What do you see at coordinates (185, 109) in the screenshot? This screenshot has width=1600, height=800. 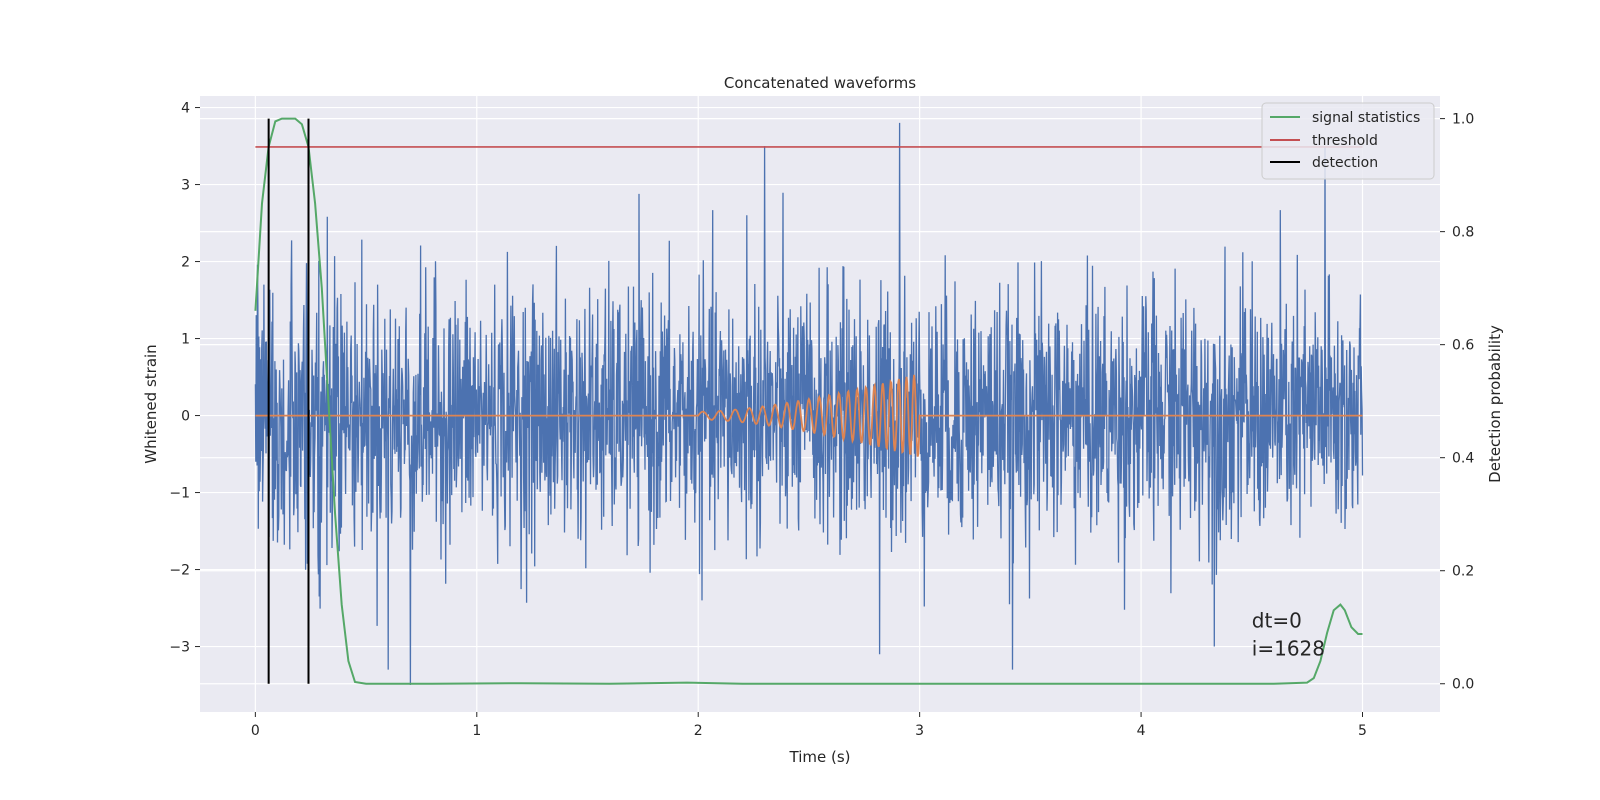 I see `y-tick-label: 4` at bounding box center [185, 109].